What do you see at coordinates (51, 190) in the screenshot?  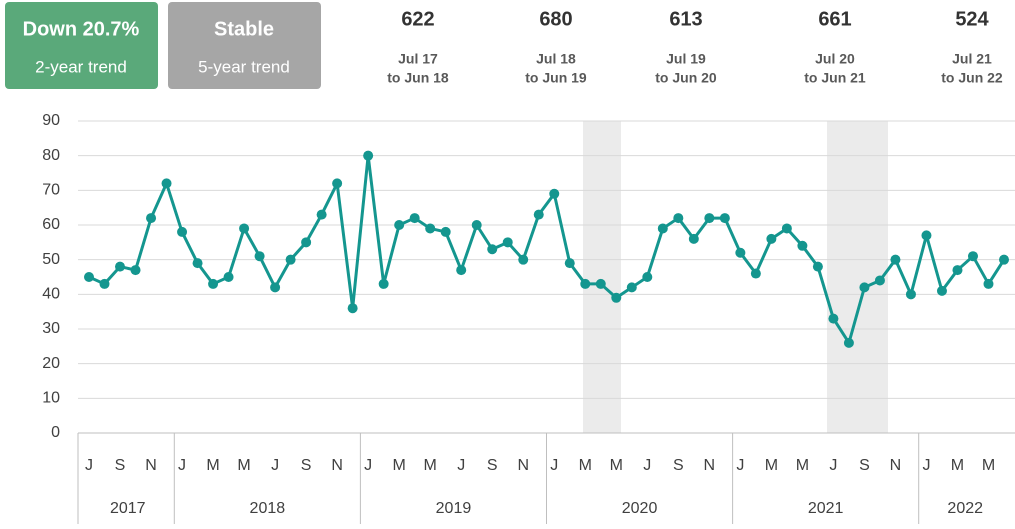 I see `y-tick-label: 70` at bounding box center [51, 190].